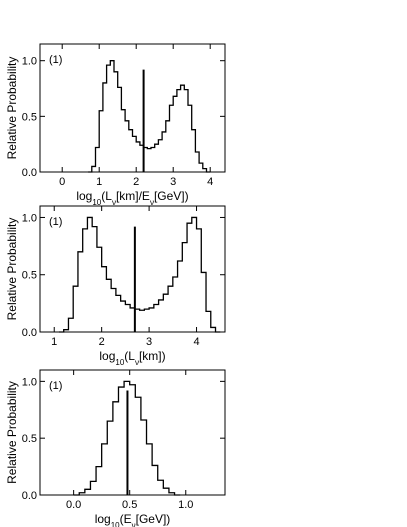 The image size is (407, 527). What do you see at coordinates (132, 358) in the screenshot?
I see `x-axis-label: log10(Lν[km])` at bounding box center [132, 358].